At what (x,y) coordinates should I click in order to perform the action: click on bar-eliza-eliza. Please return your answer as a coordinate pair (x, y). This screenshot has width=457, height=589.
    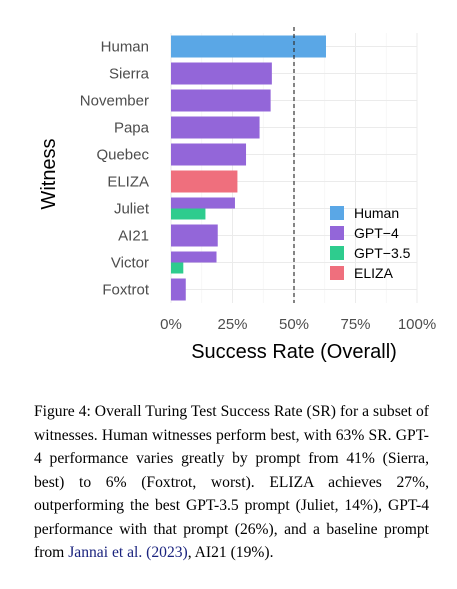
    Looking at the image, I should click on (204, 181).